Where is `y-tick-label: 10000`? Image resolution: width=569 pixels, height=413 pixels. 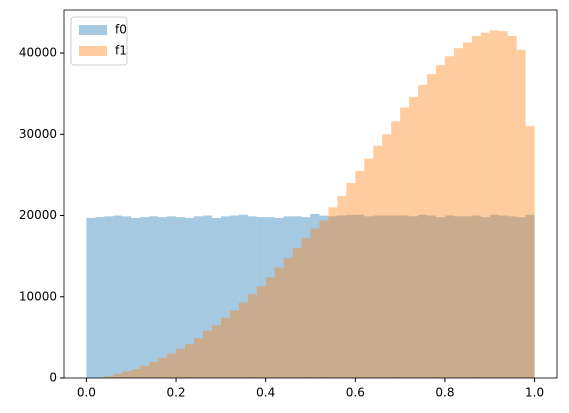 y-tick-label: 10000 is located at coordinates (38, 296).